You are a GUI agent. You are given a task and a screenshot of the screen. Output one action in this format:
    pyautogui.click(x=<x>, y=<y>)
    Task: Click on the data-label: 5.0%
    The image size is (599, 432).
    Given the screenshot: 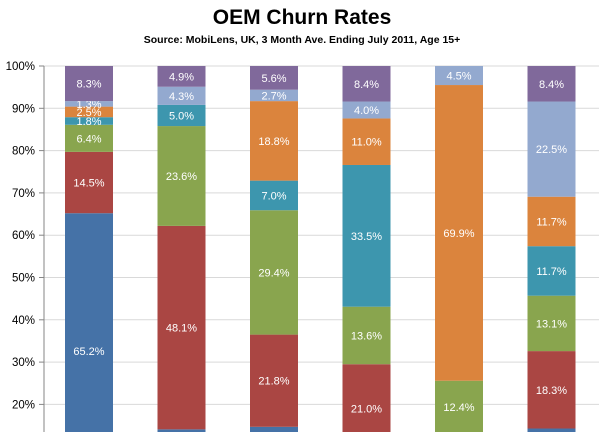 What is the action you would take?
    pyautogui.click(x=181, y=116)
    